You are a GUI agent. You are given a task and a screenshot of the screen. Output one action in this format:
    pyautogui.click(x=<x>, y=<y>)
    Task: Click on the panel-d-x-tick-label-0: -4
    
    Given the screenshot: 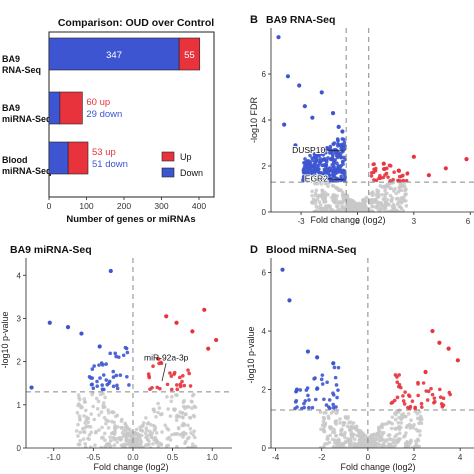 What is the action you would take?
    pyautogui.click(x=276, y=457)
    